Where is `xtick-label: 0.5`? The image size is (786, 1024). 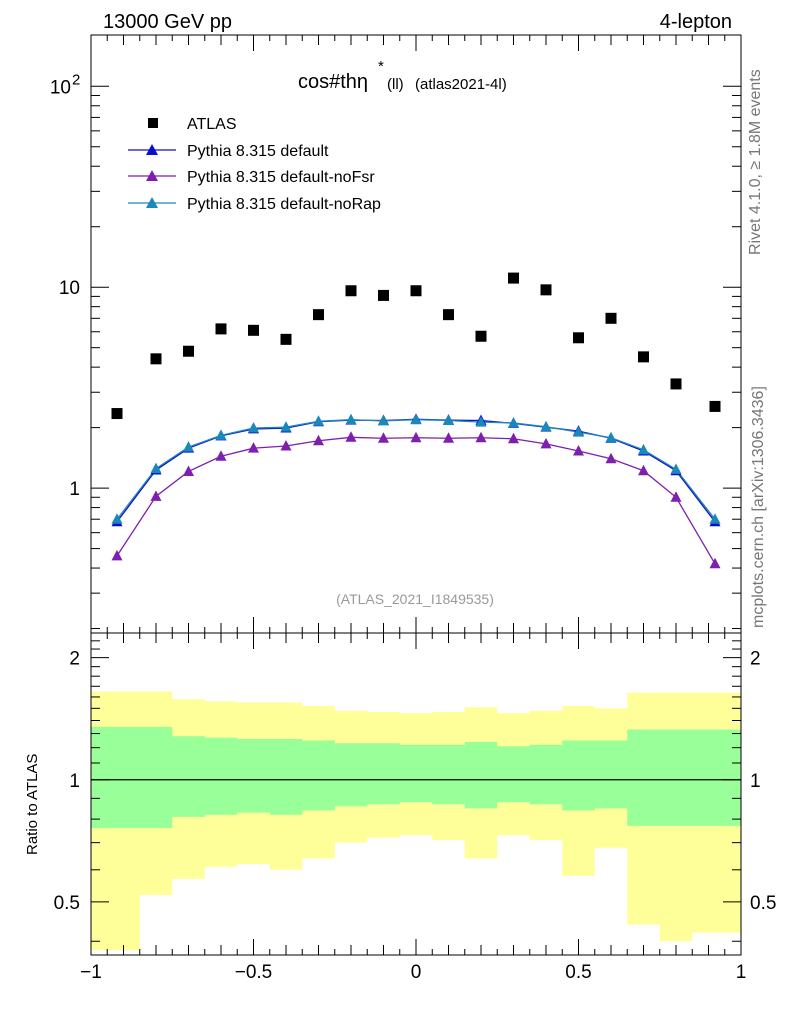 xtick-label: 0.5 is located at coordinates (578, 972).